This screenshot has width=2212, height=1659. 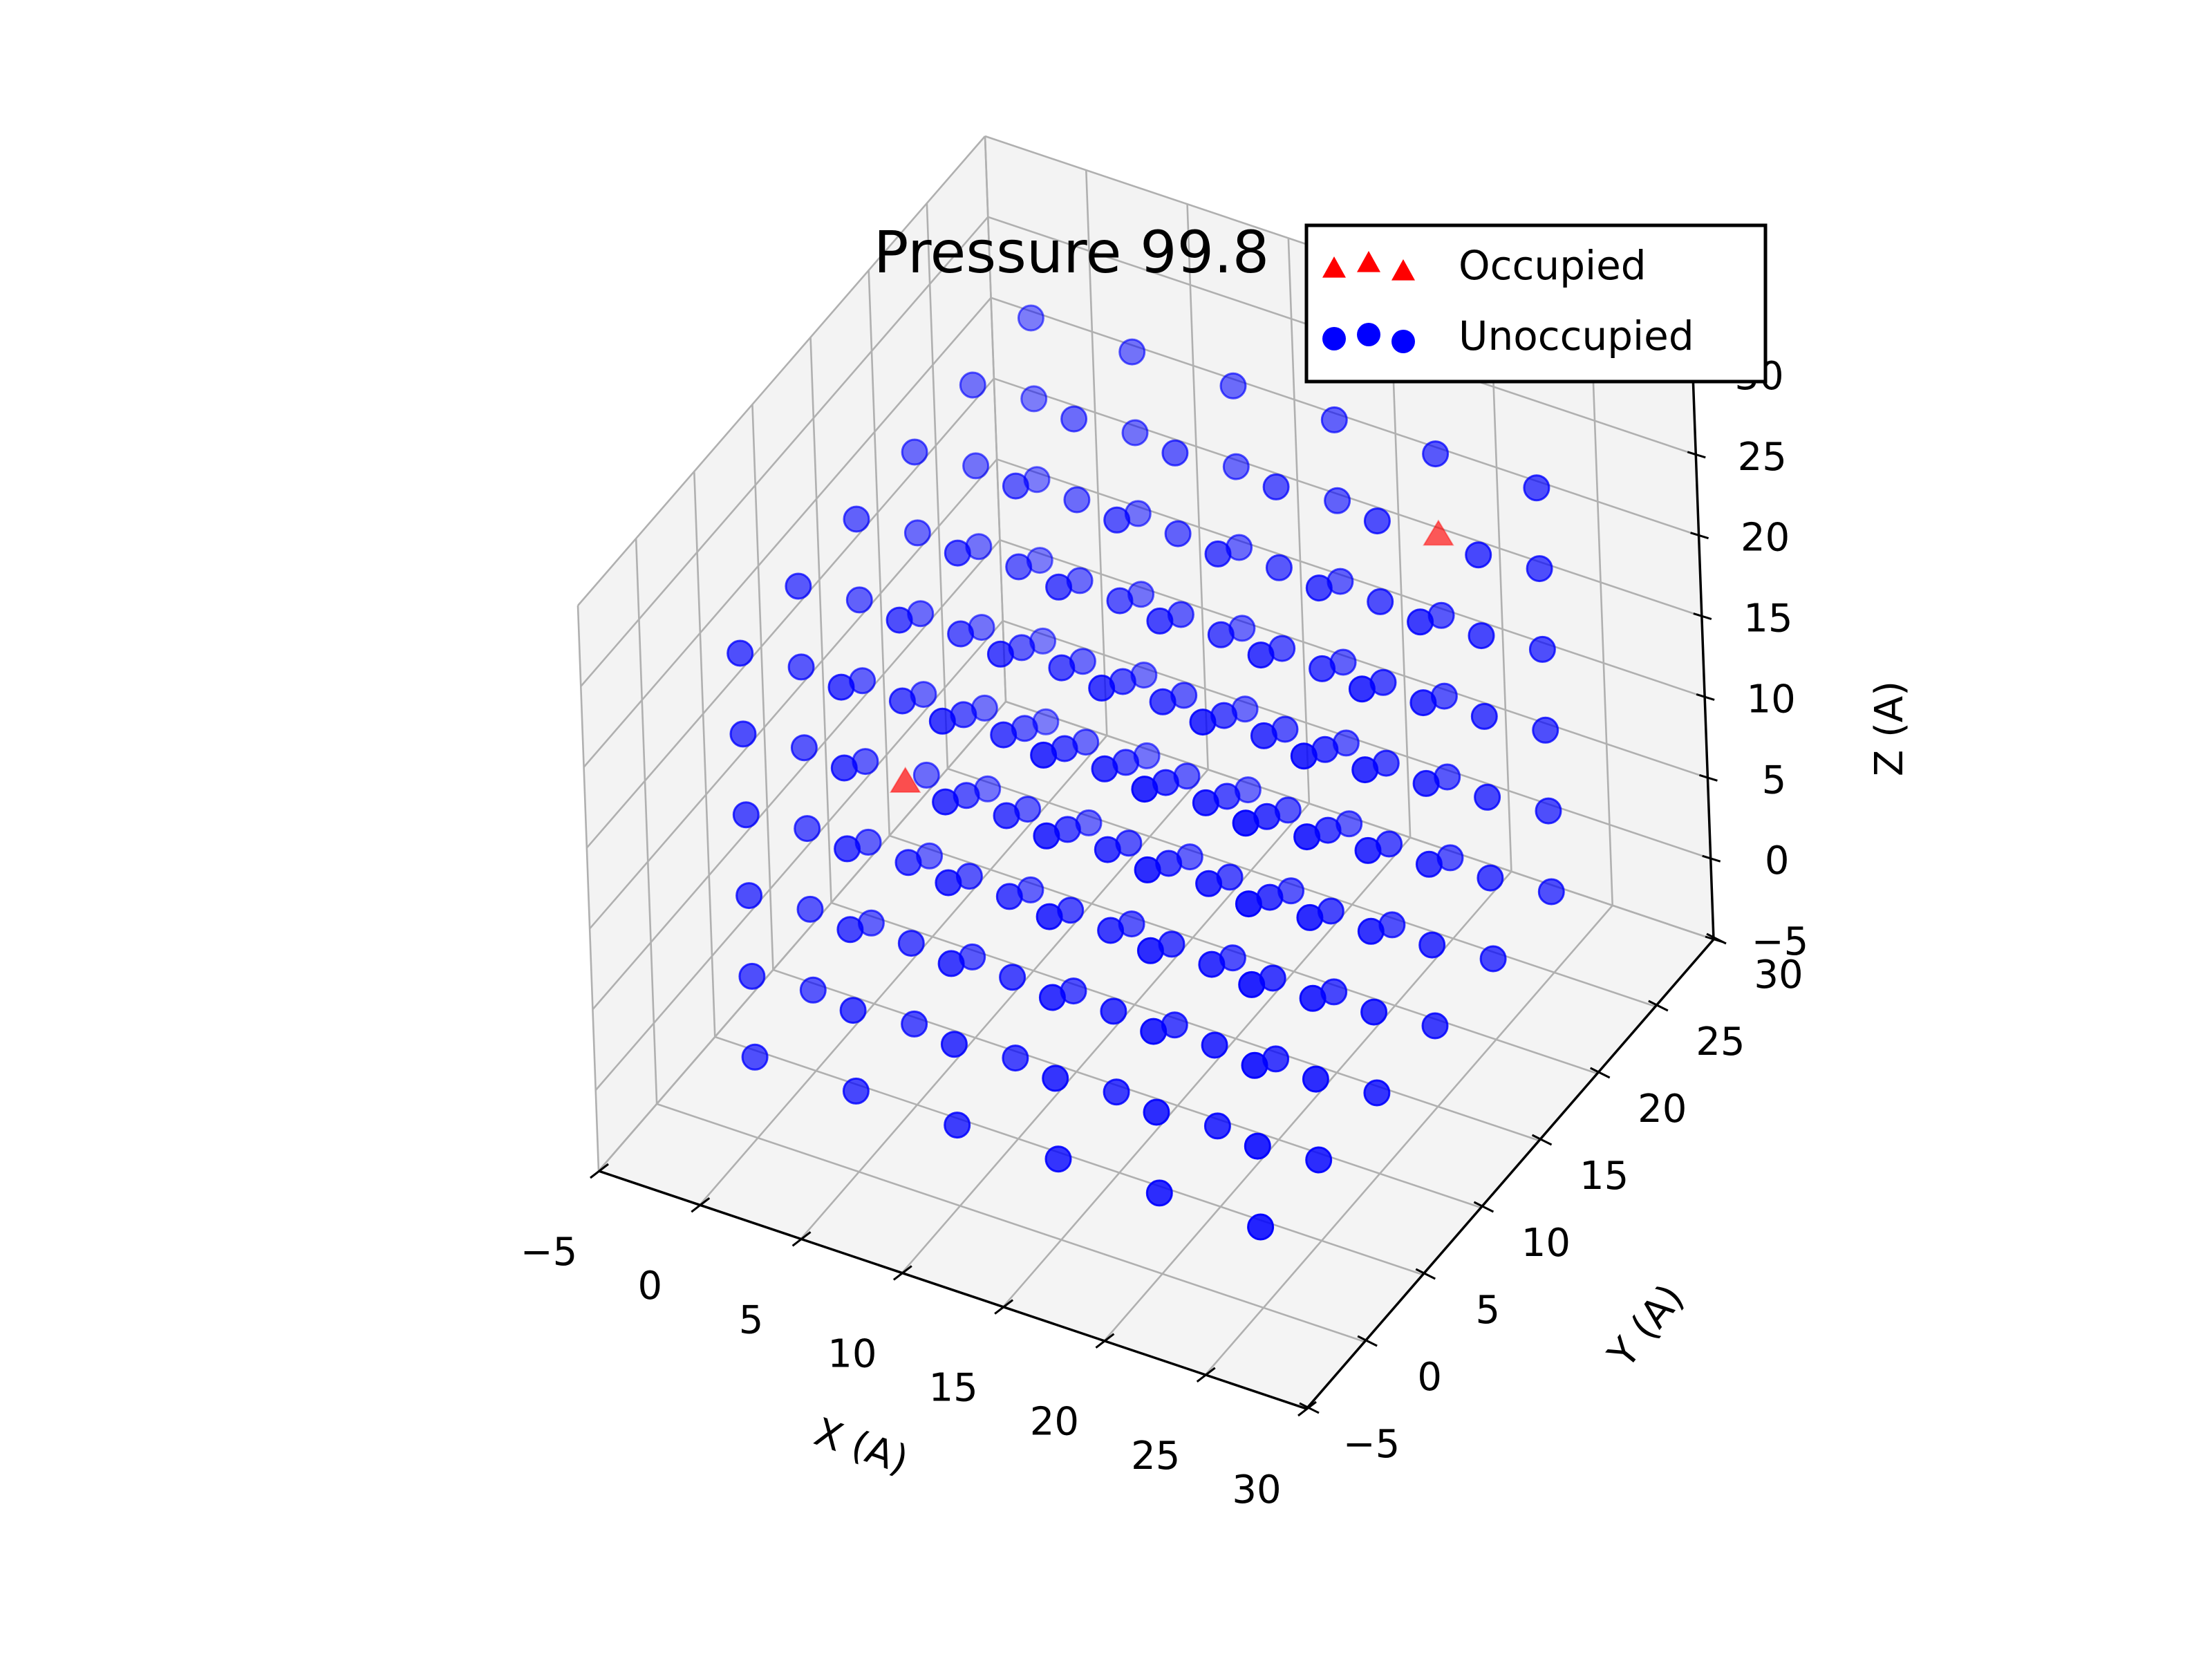 I want to click on y-tick-label: 25, so click(x=1721, y=1042).